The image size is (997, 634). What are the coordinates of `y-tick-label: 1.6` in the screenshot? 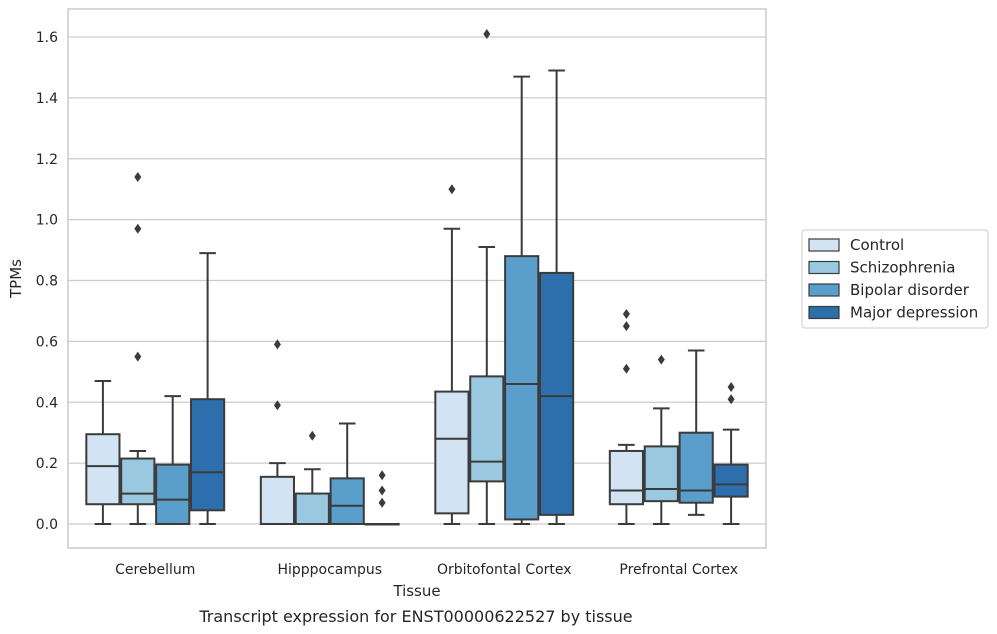 It's located at (47, 38).